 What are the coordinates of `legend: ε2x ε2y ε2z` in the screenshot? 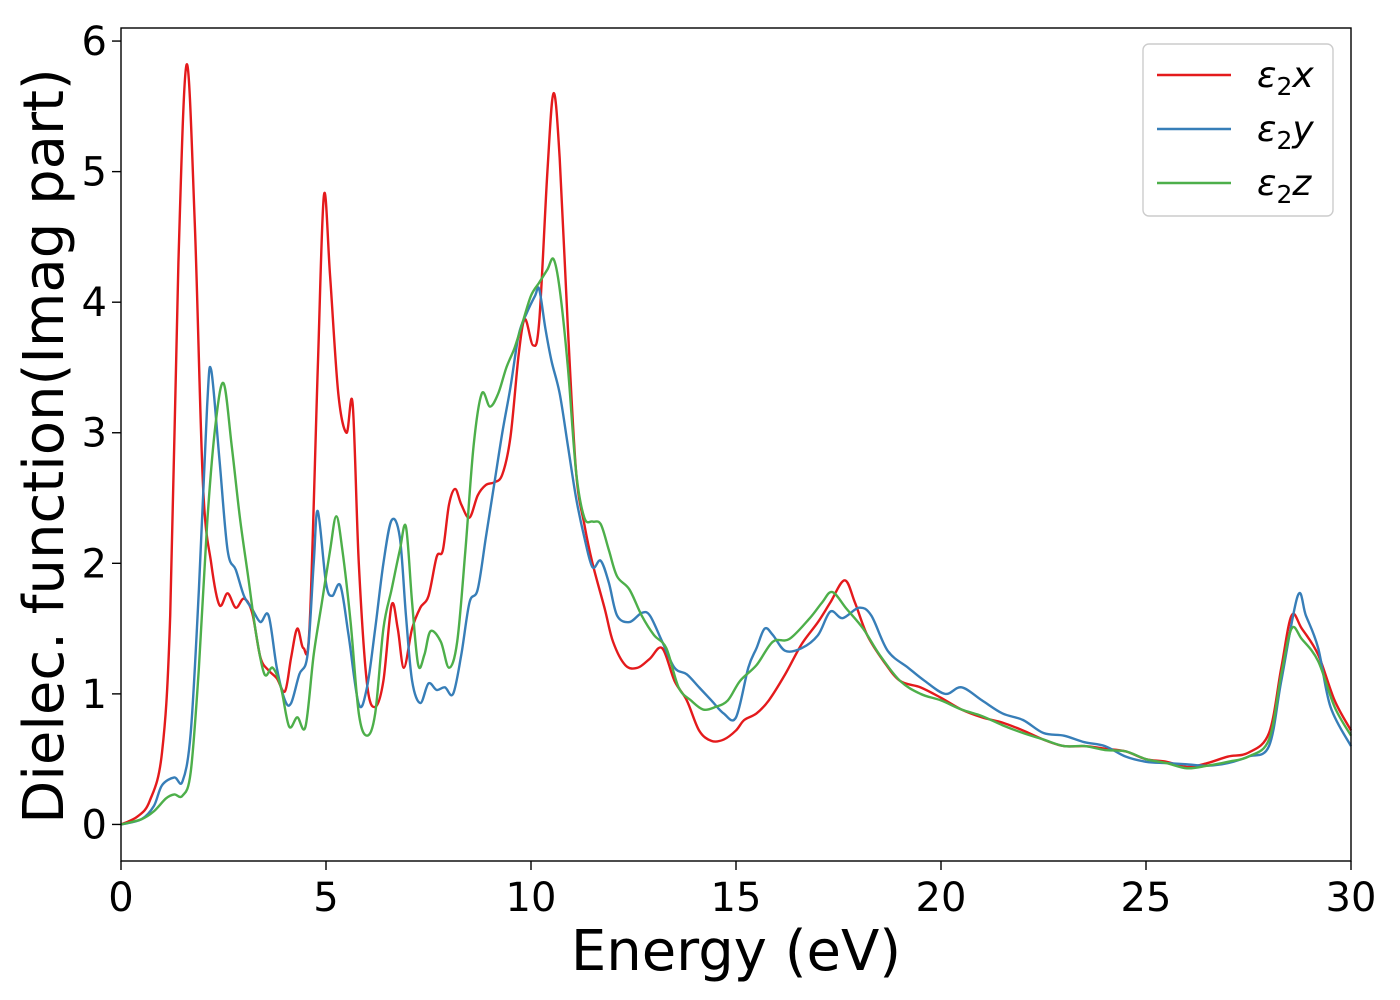 It's located at (1238, 130).